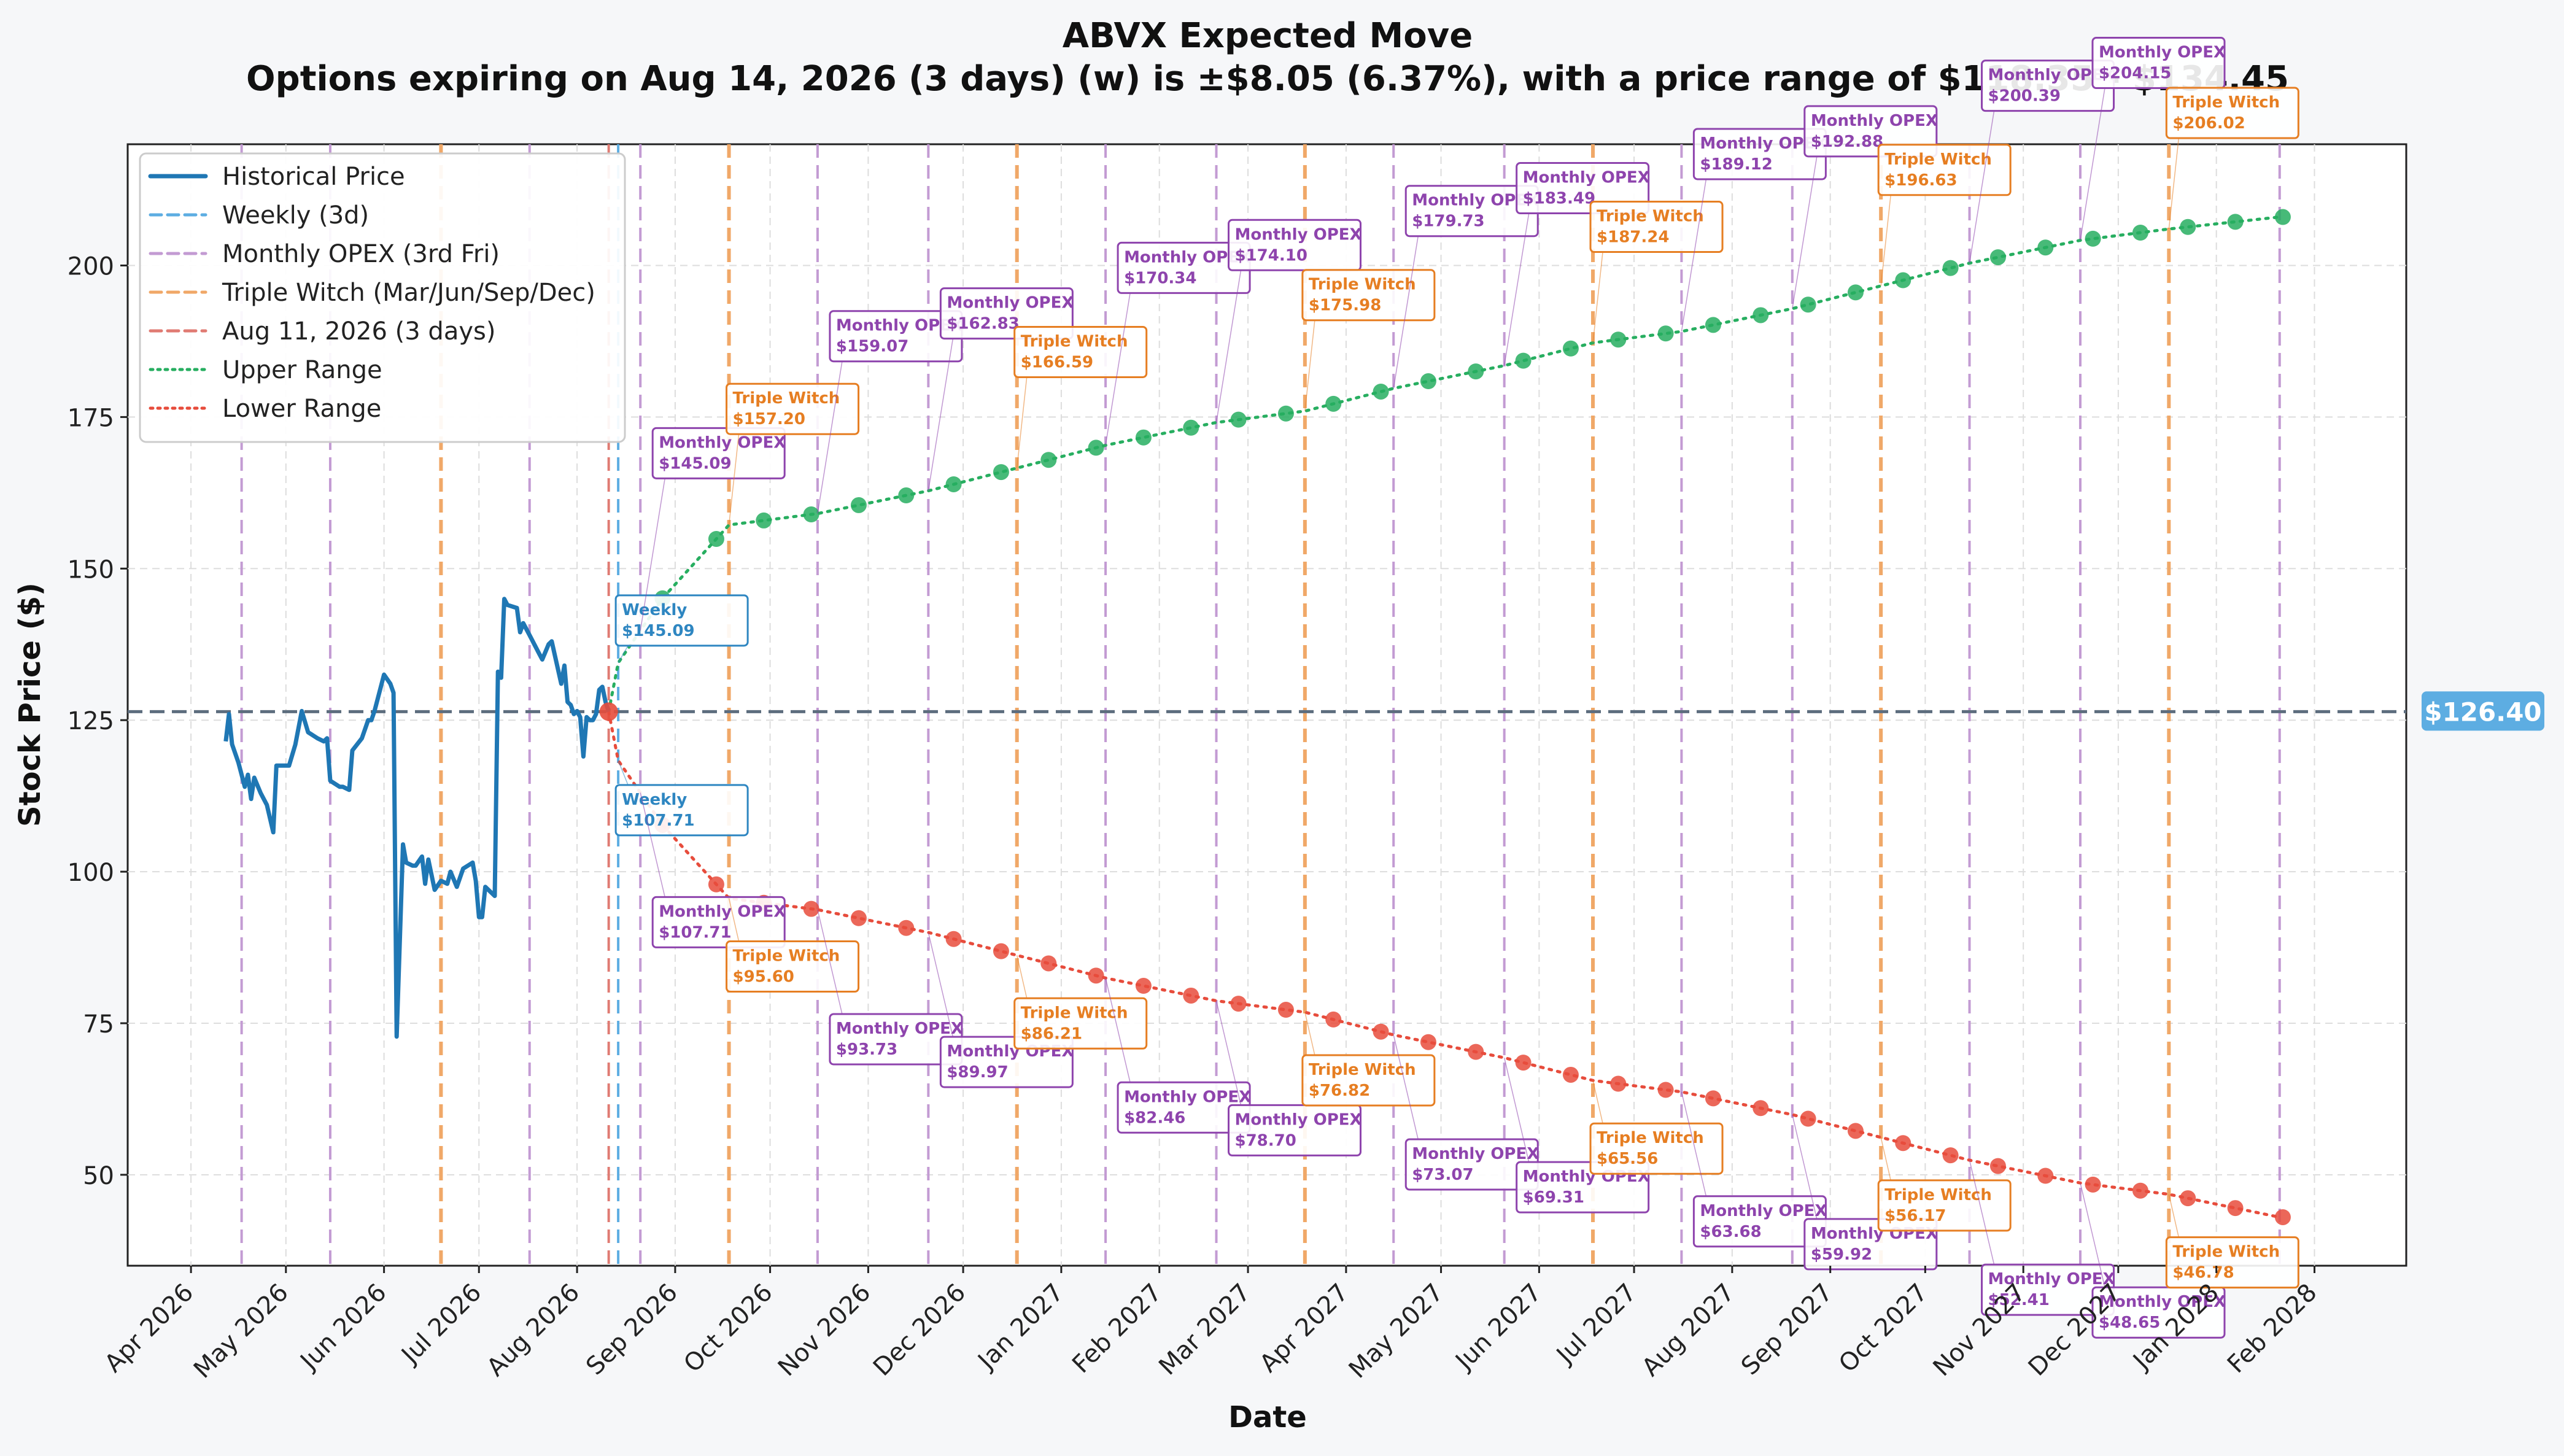 The image size is (2564, 1456). What do you see at coordinates (91, 267) in the screenshot?
I see `y-tick-label: 200` at bounding box center [91, 267].